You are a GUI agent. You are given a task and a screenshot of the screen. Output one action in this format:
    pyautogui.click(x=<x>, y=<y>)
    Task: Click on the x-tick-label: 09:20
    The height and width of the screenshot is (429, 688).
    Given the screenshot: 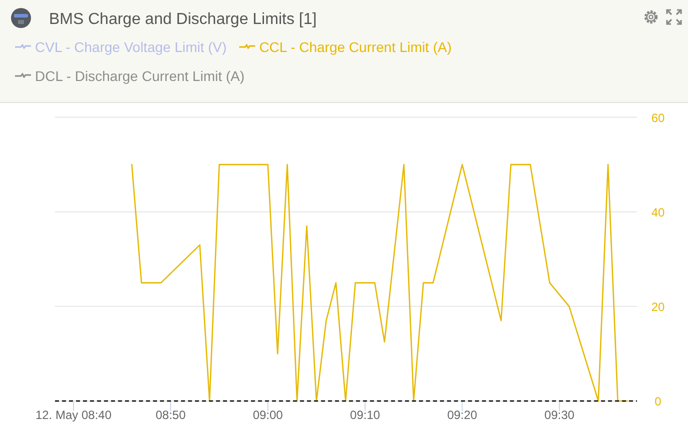 What is the action you would take?
    pyautogui.click(x=462, y=415)
    